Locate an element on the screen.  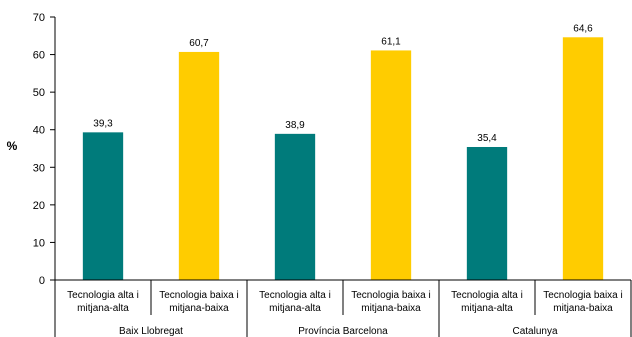
y-tick-label: 20 is located at coordinates (39, 206).